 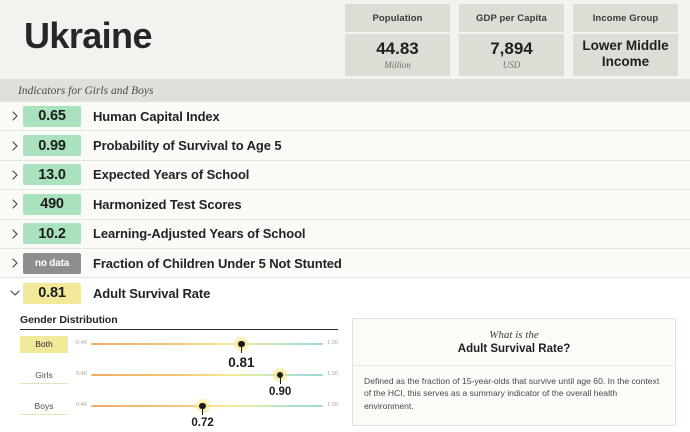 I want to click on indicator-value-badge: 0.99, so click(x=52, y=146).